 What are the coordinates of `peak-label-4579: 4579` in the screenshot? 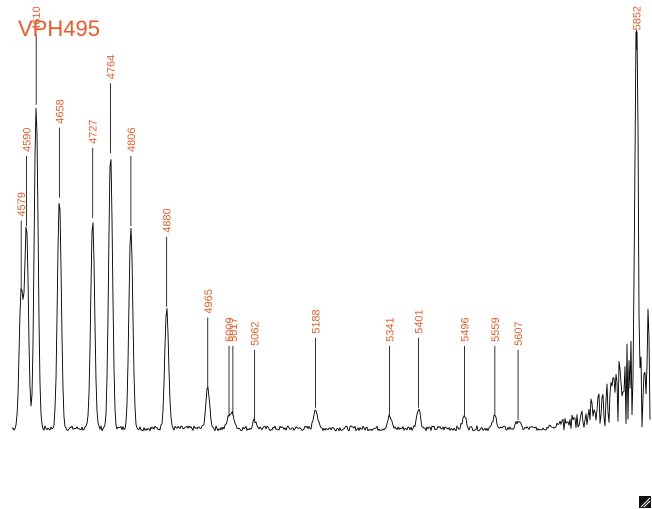 It's located at (22, 204).